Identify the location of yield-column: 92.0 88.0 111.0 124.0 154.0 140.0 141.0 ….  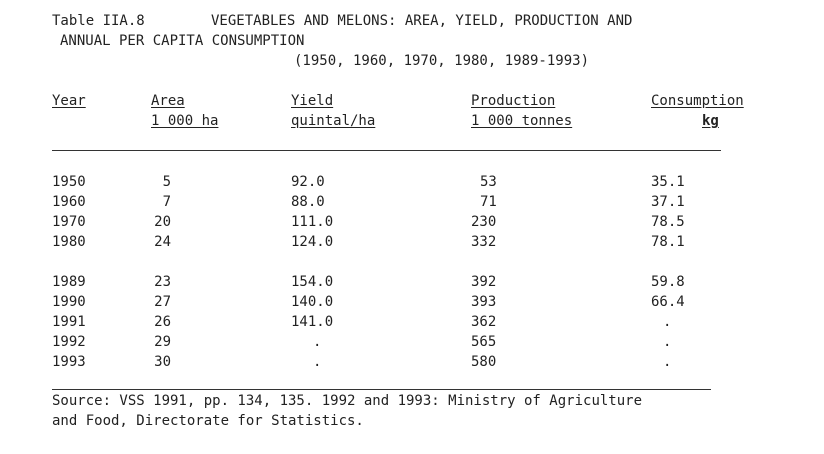
(331, 272).